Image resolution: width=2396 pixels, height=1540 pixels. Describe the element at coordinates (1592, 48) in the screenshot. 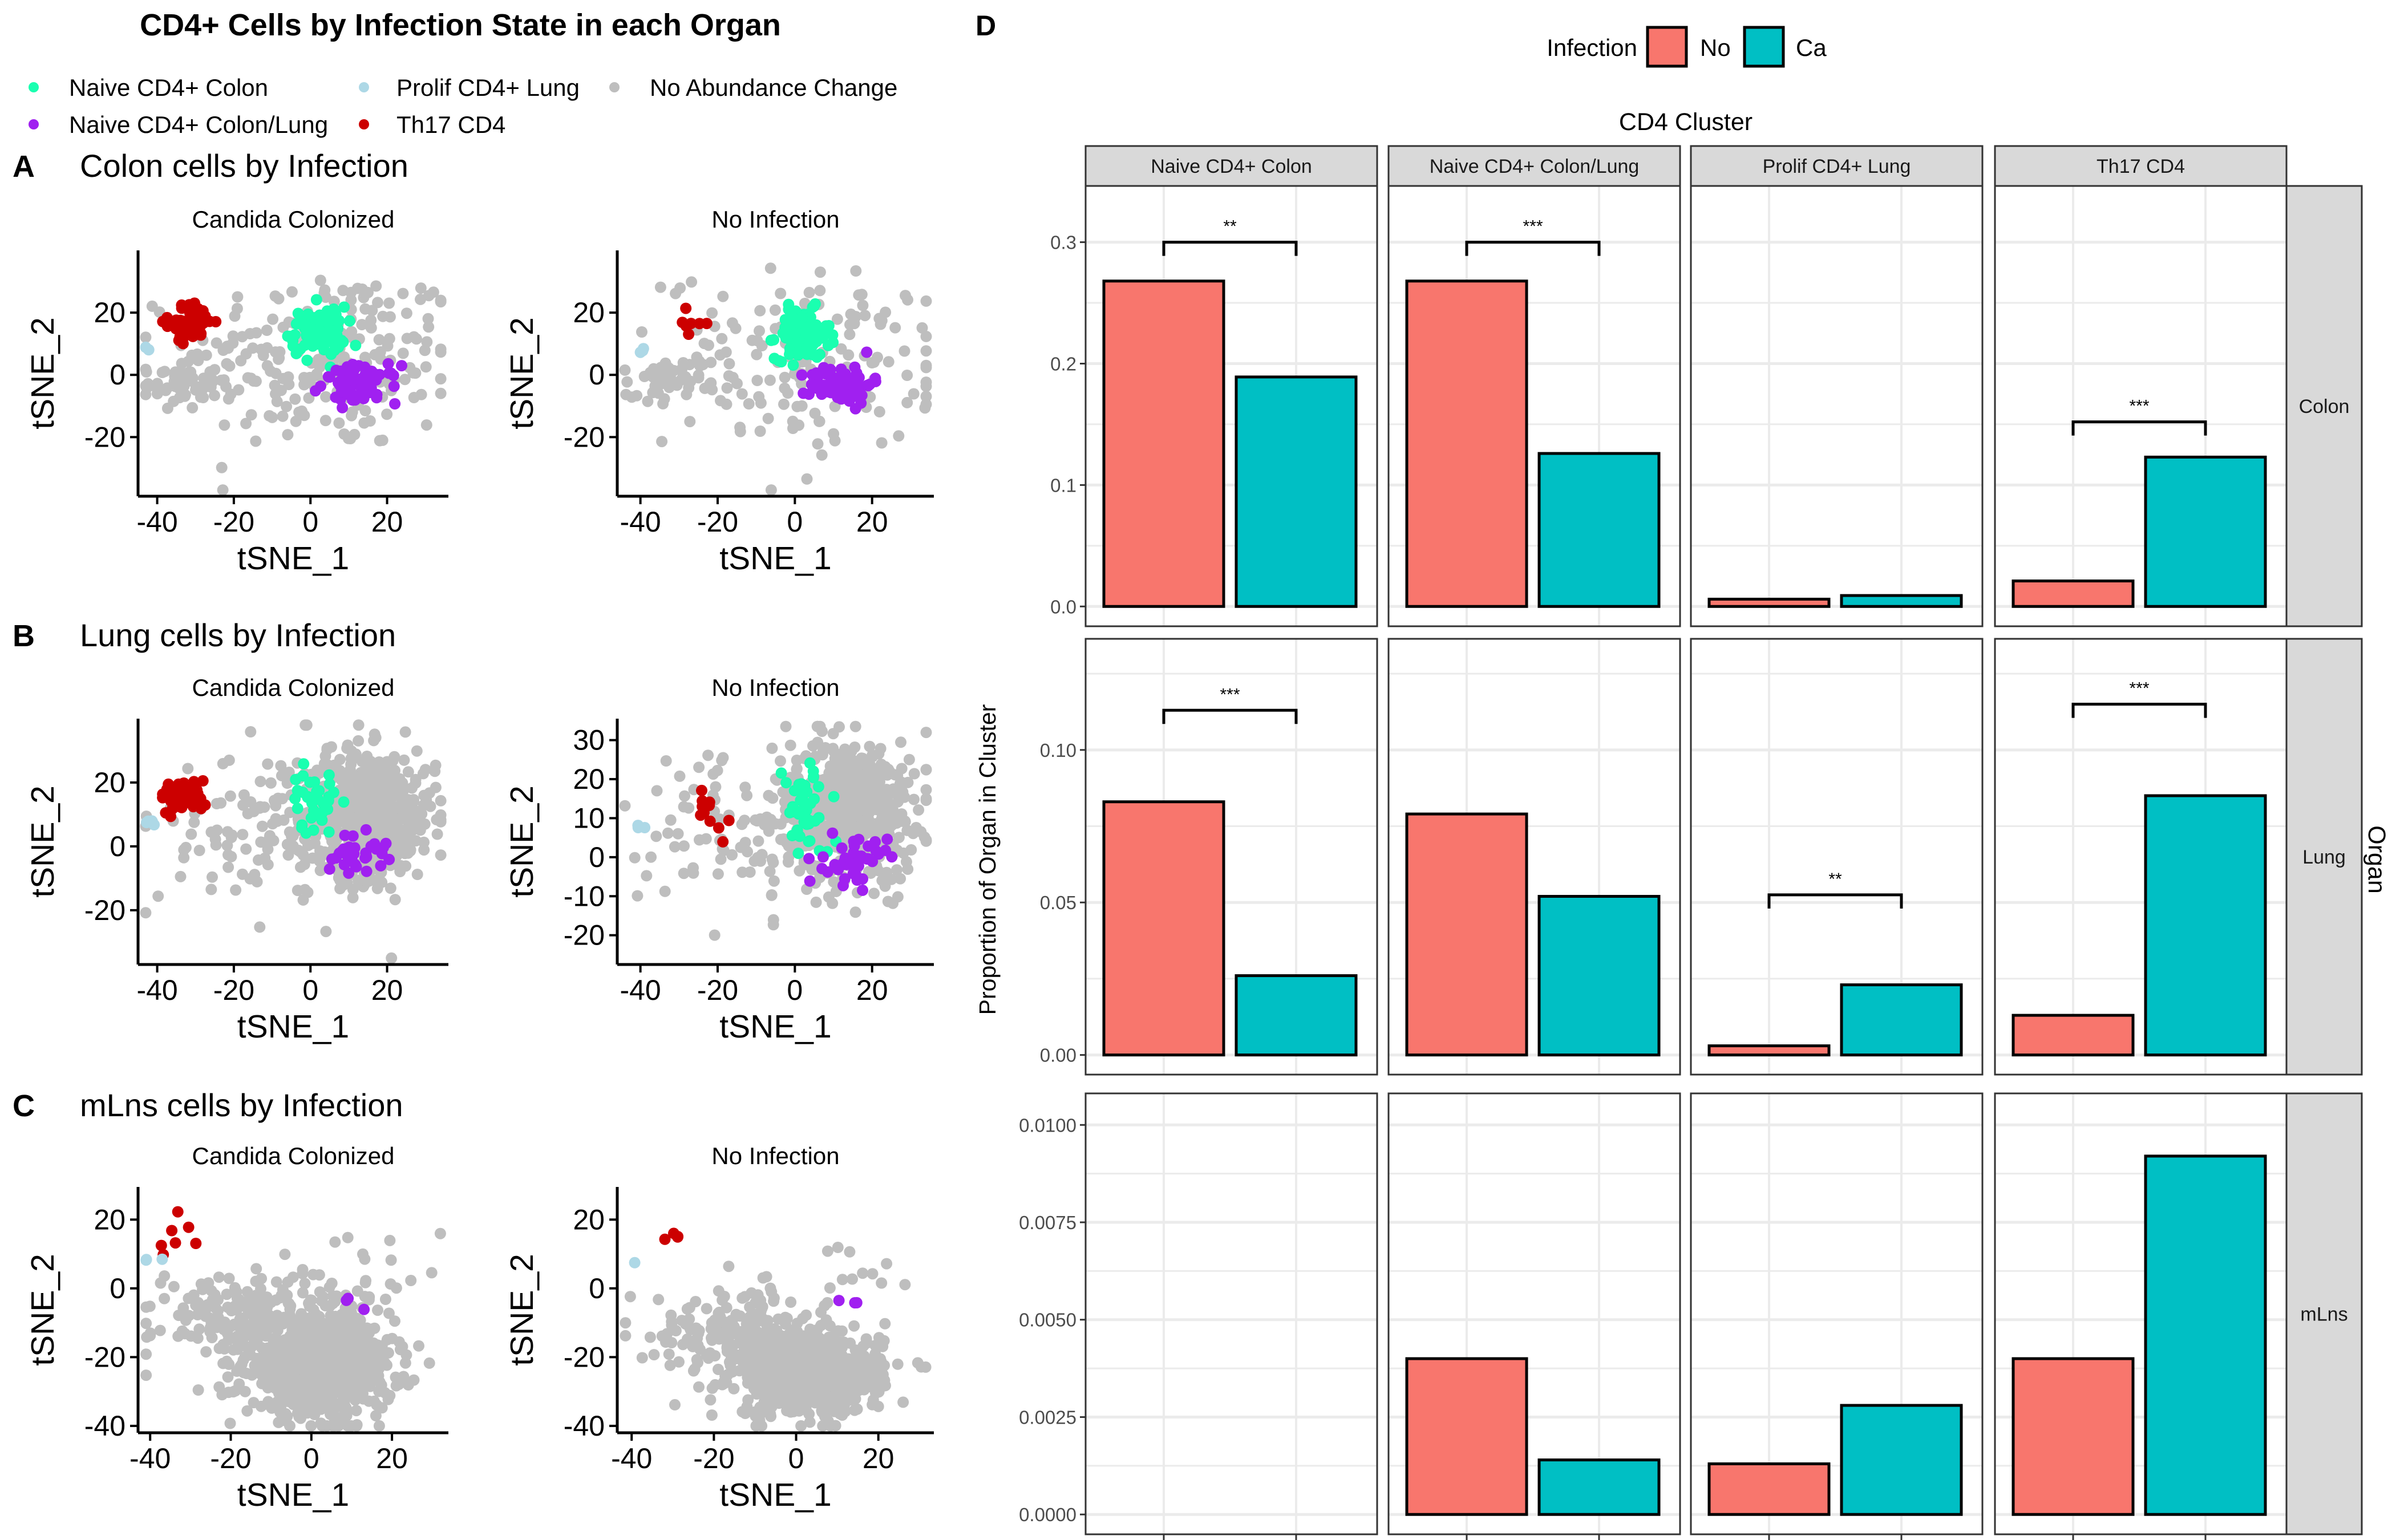

I see `infection-legend-title: Infection` at that location.